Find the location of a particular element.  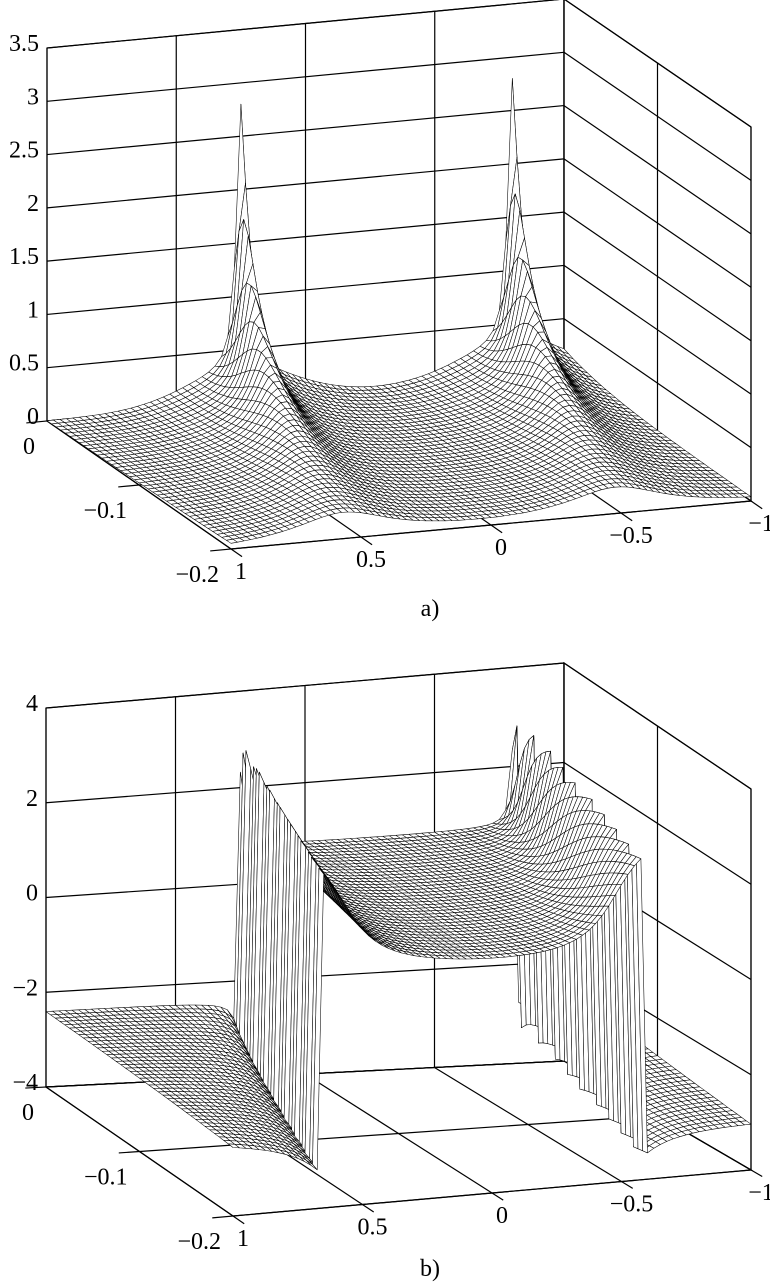

z-tick-label: 3 is located at coordinates (33, 97).